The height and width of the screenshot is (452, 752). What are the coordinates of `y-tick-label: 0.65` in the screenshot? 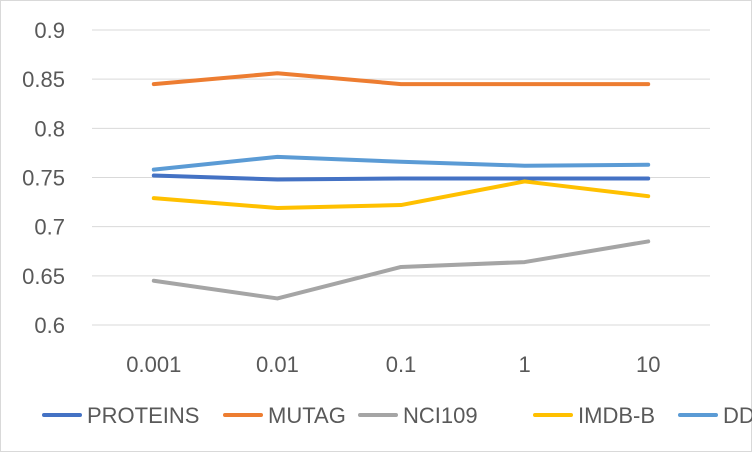 It's located at (43, 276).